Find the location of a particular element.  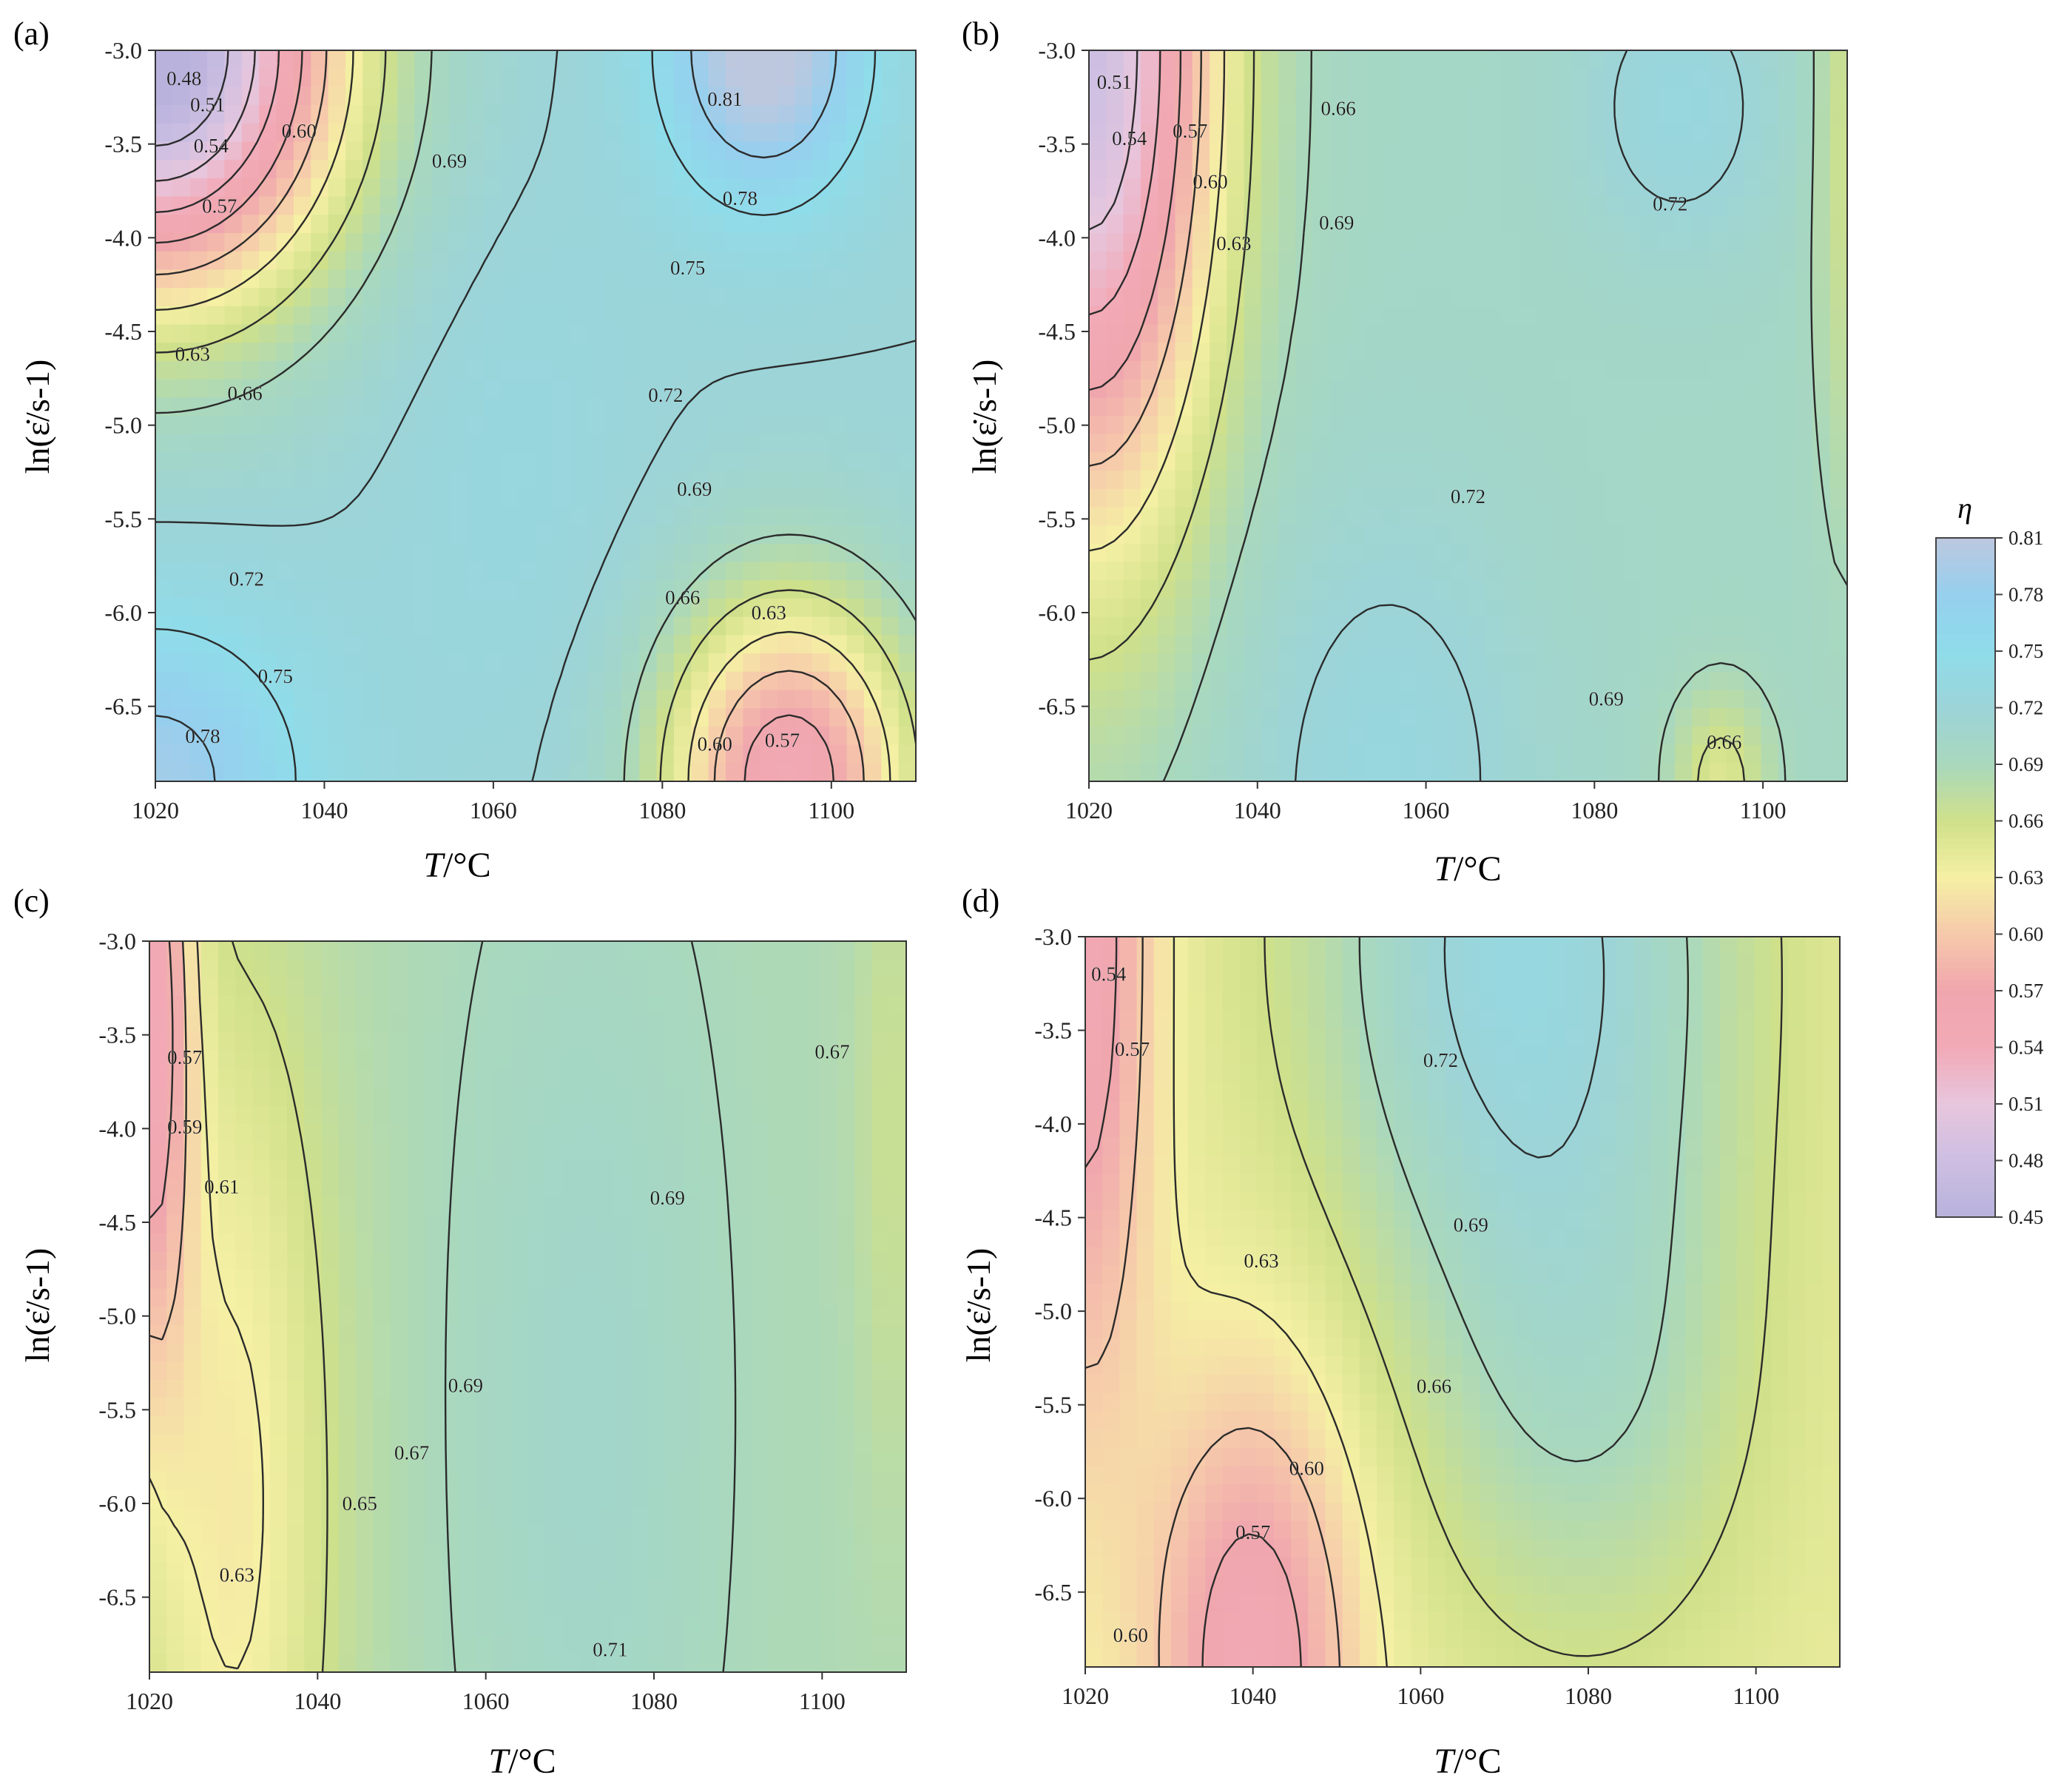

contour-label: 0.63 is located at coordinates (1233, 243).